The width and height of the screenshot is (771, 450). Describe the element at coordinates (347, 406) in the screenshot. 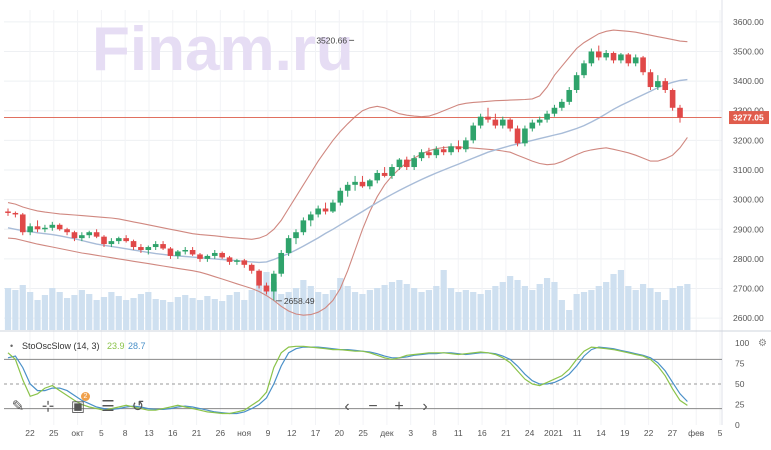

I see `chevron-left-icon: ‹` at that location.